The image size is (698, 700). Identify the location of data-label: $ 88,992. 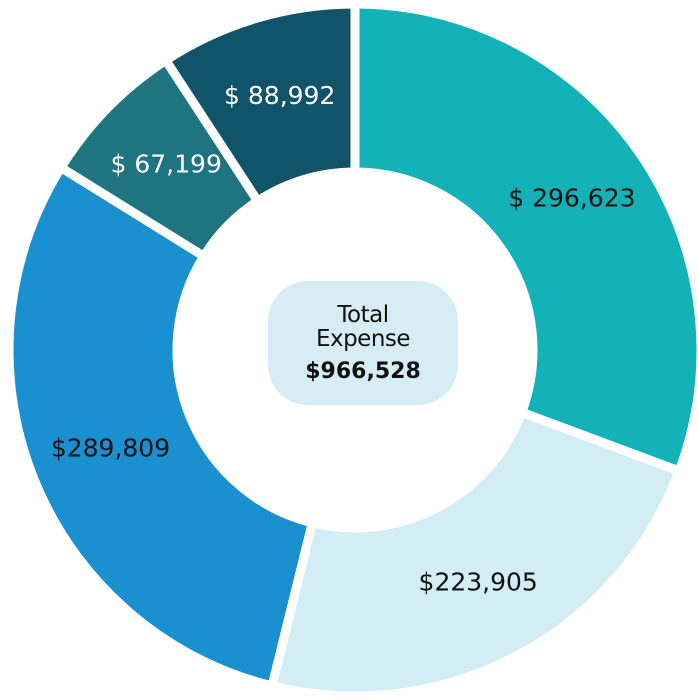
(279, 95).